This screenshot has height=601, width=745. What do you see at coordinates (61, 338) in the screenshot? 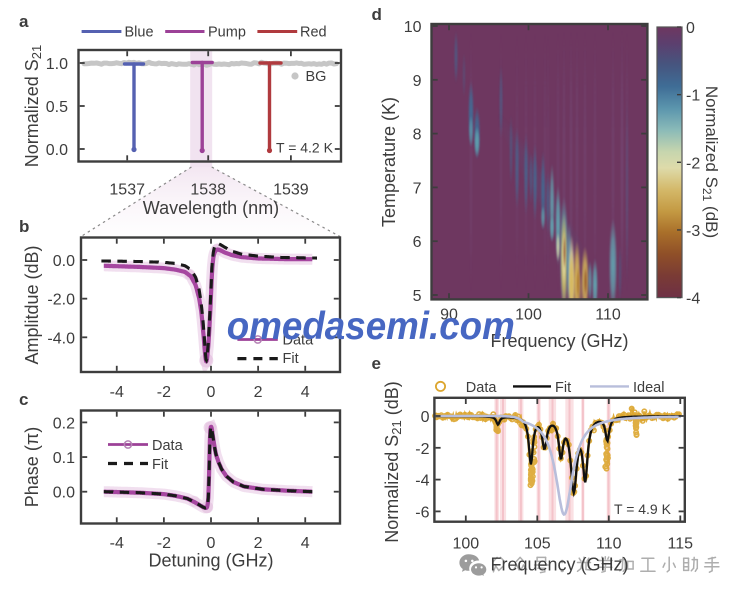
I see `svg-text: -4.0` at bounding box center [61, 338].